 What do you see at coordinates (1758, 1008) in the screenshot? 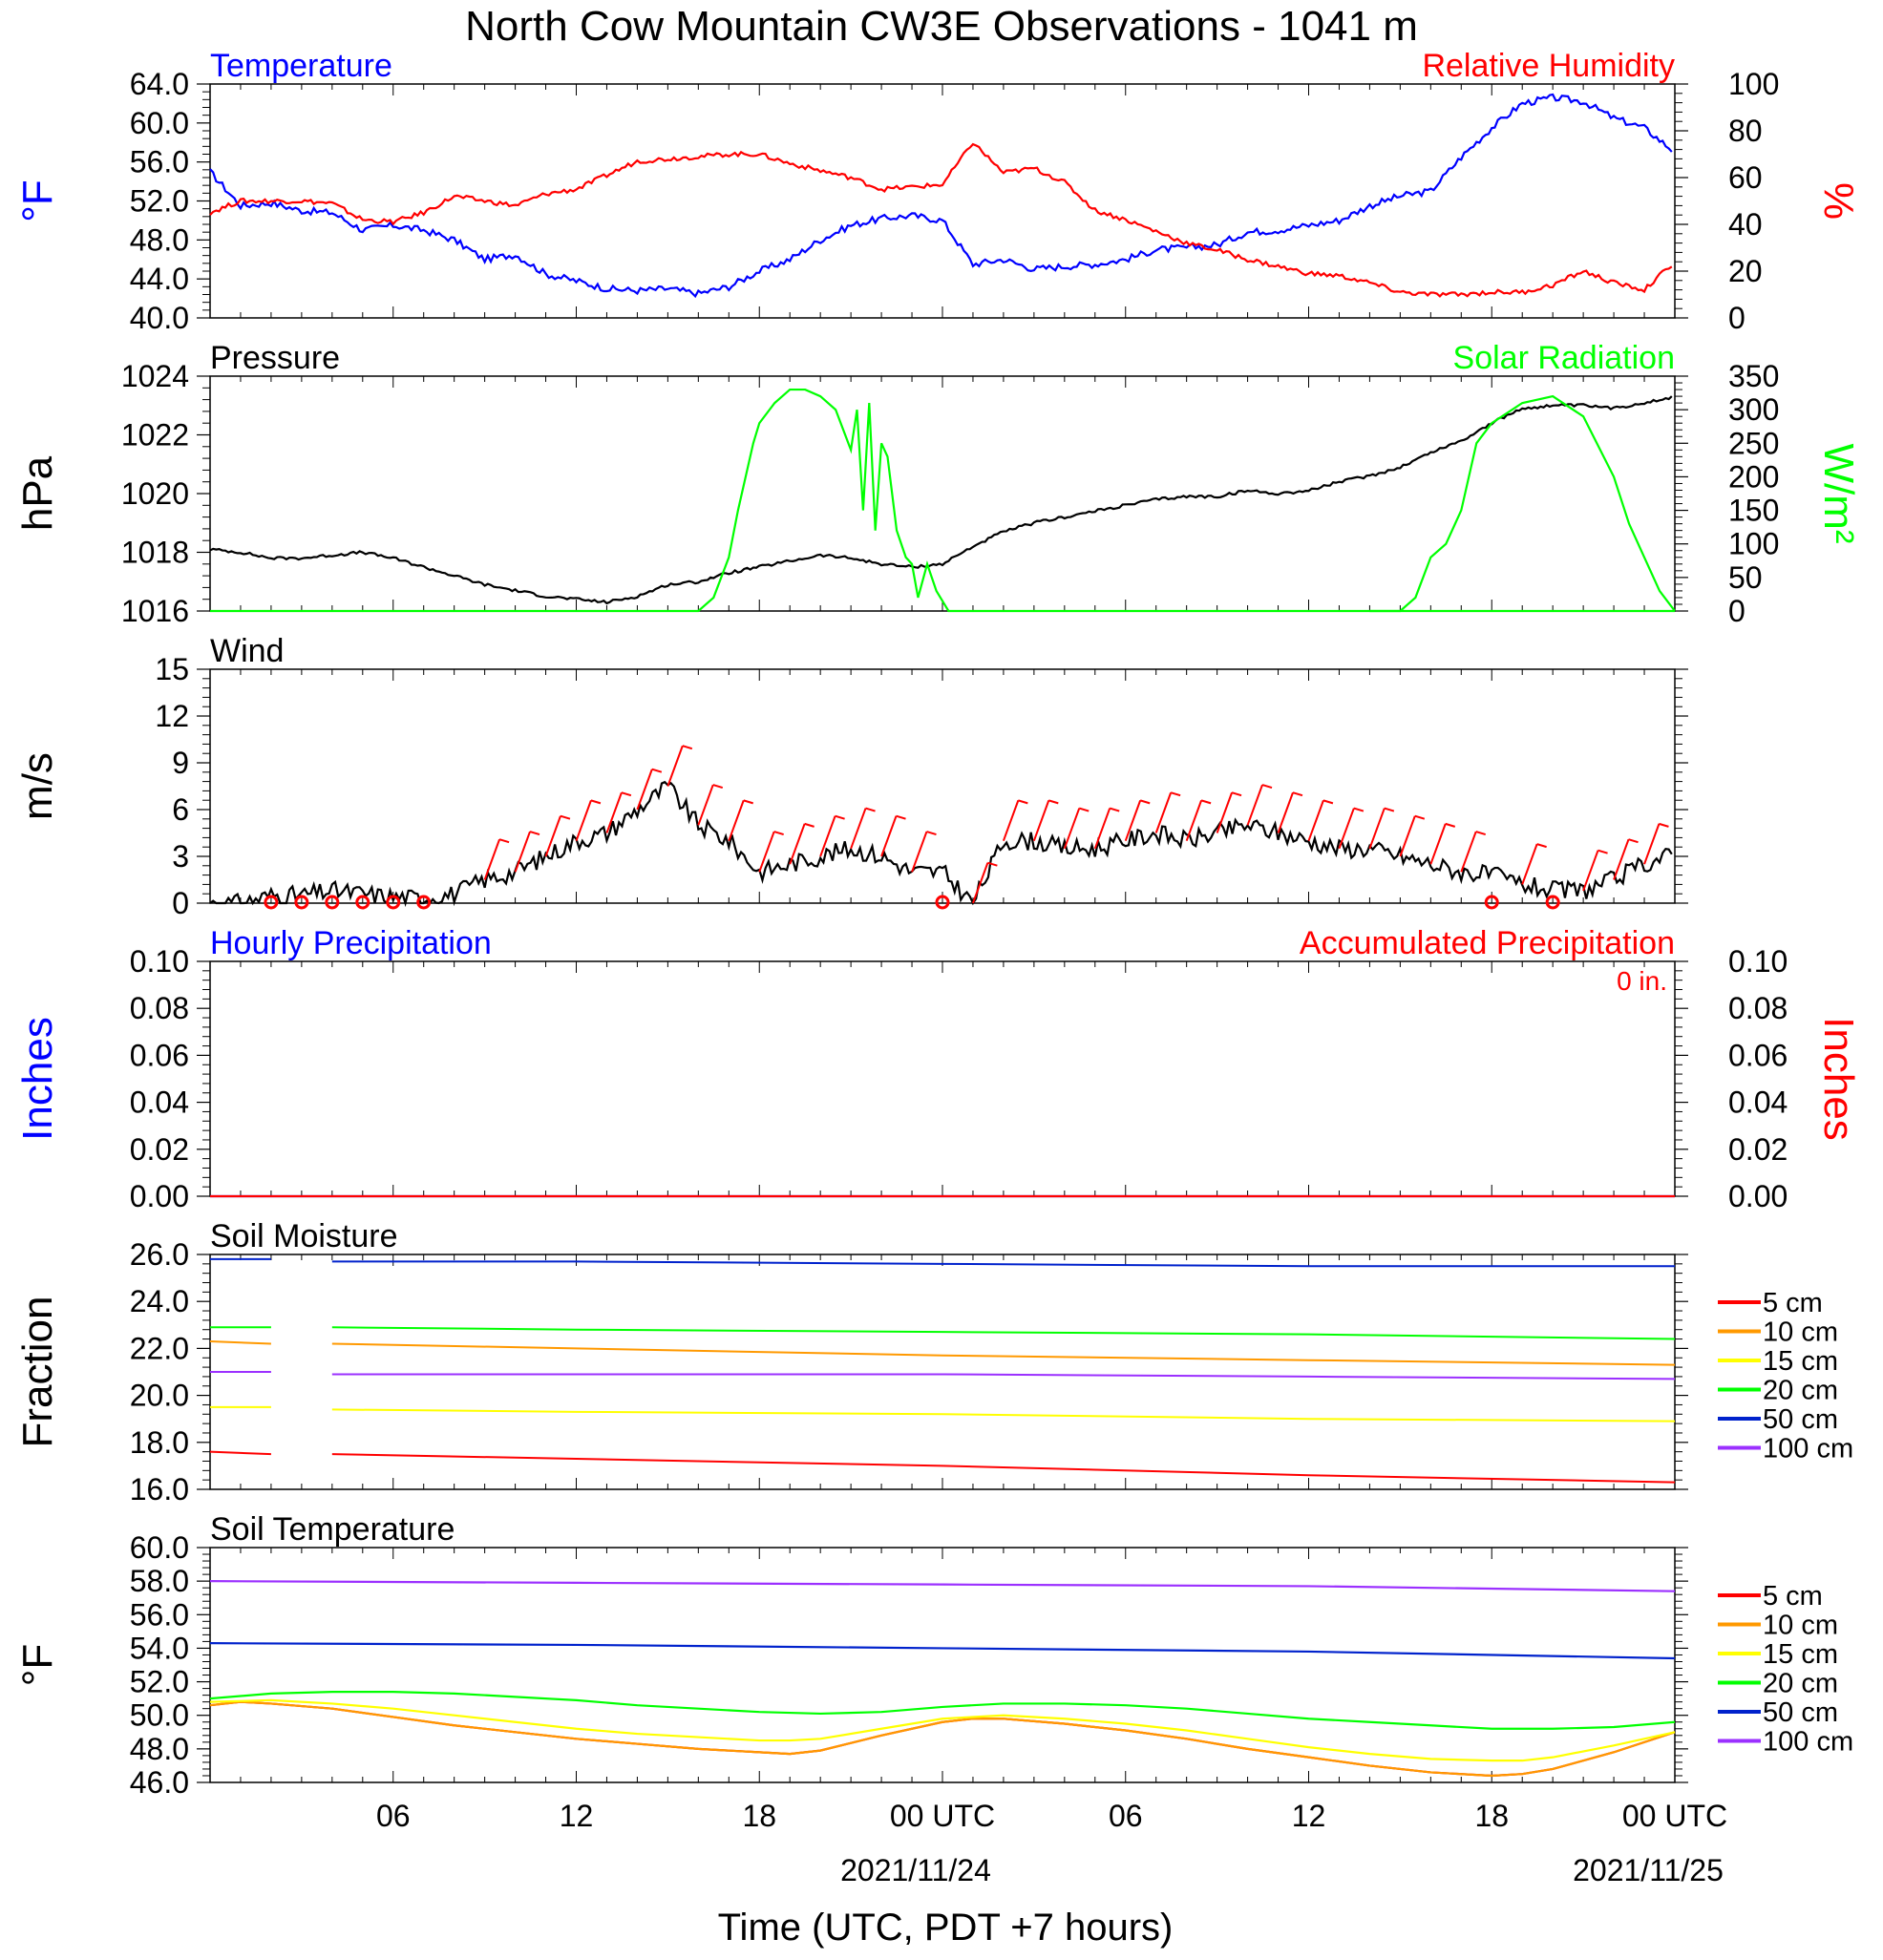
I see `y-right-tick-label: 0.08` at bounding box center [1758, 1008].